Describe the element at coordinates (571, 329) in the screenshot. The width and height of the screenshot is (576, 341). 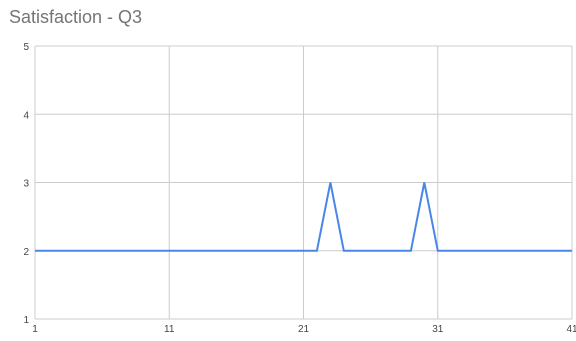
I see `x-tick-label-41: 41` at that location.